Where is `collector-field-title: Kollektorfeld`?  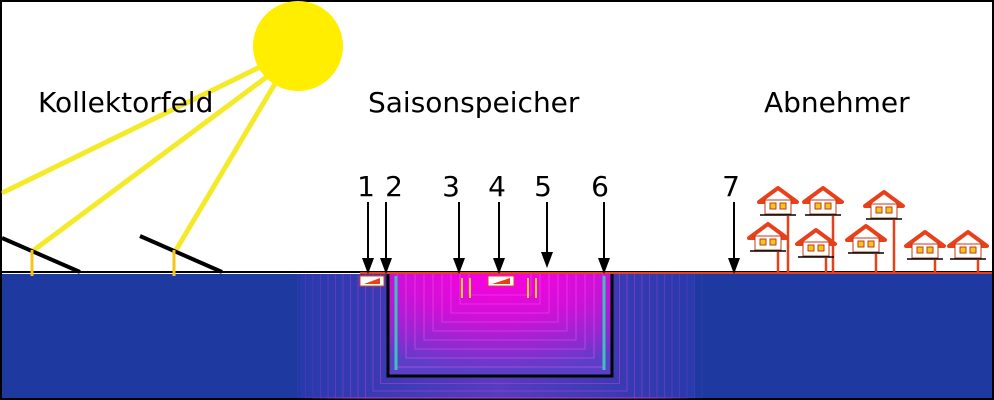 collector-field-title: Kollektorfeld is located at coordinates (125, 102).